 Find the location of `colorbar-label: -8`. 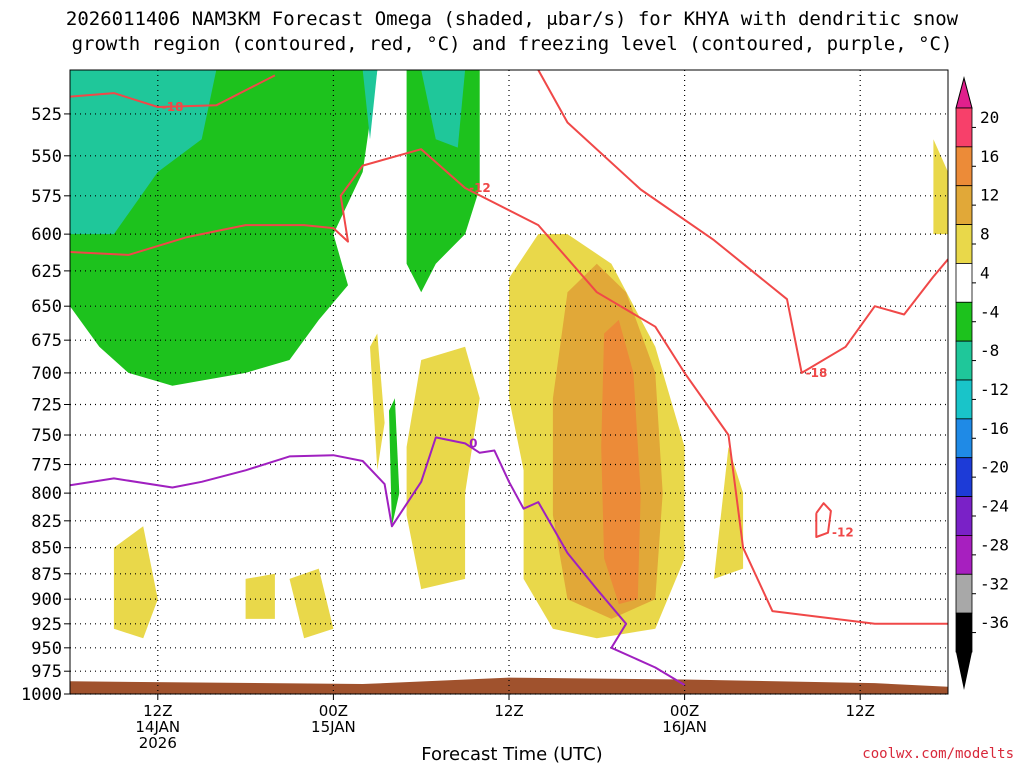

colorbar-label: -8 is located at coordinates (989, 350).